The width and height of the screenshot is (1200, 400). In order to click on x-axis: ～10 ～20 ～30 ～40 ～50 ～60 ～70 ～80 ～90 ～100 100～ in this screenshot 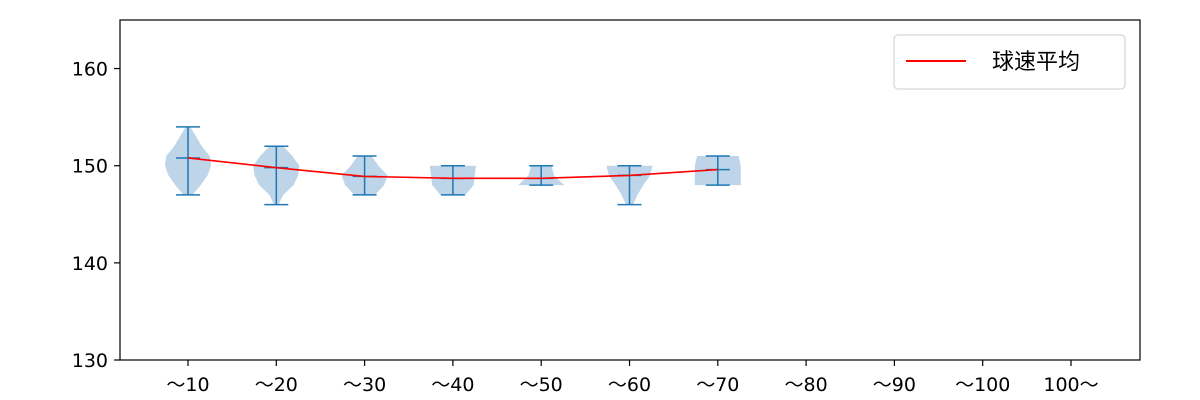, I will do `click(632, 378)`.